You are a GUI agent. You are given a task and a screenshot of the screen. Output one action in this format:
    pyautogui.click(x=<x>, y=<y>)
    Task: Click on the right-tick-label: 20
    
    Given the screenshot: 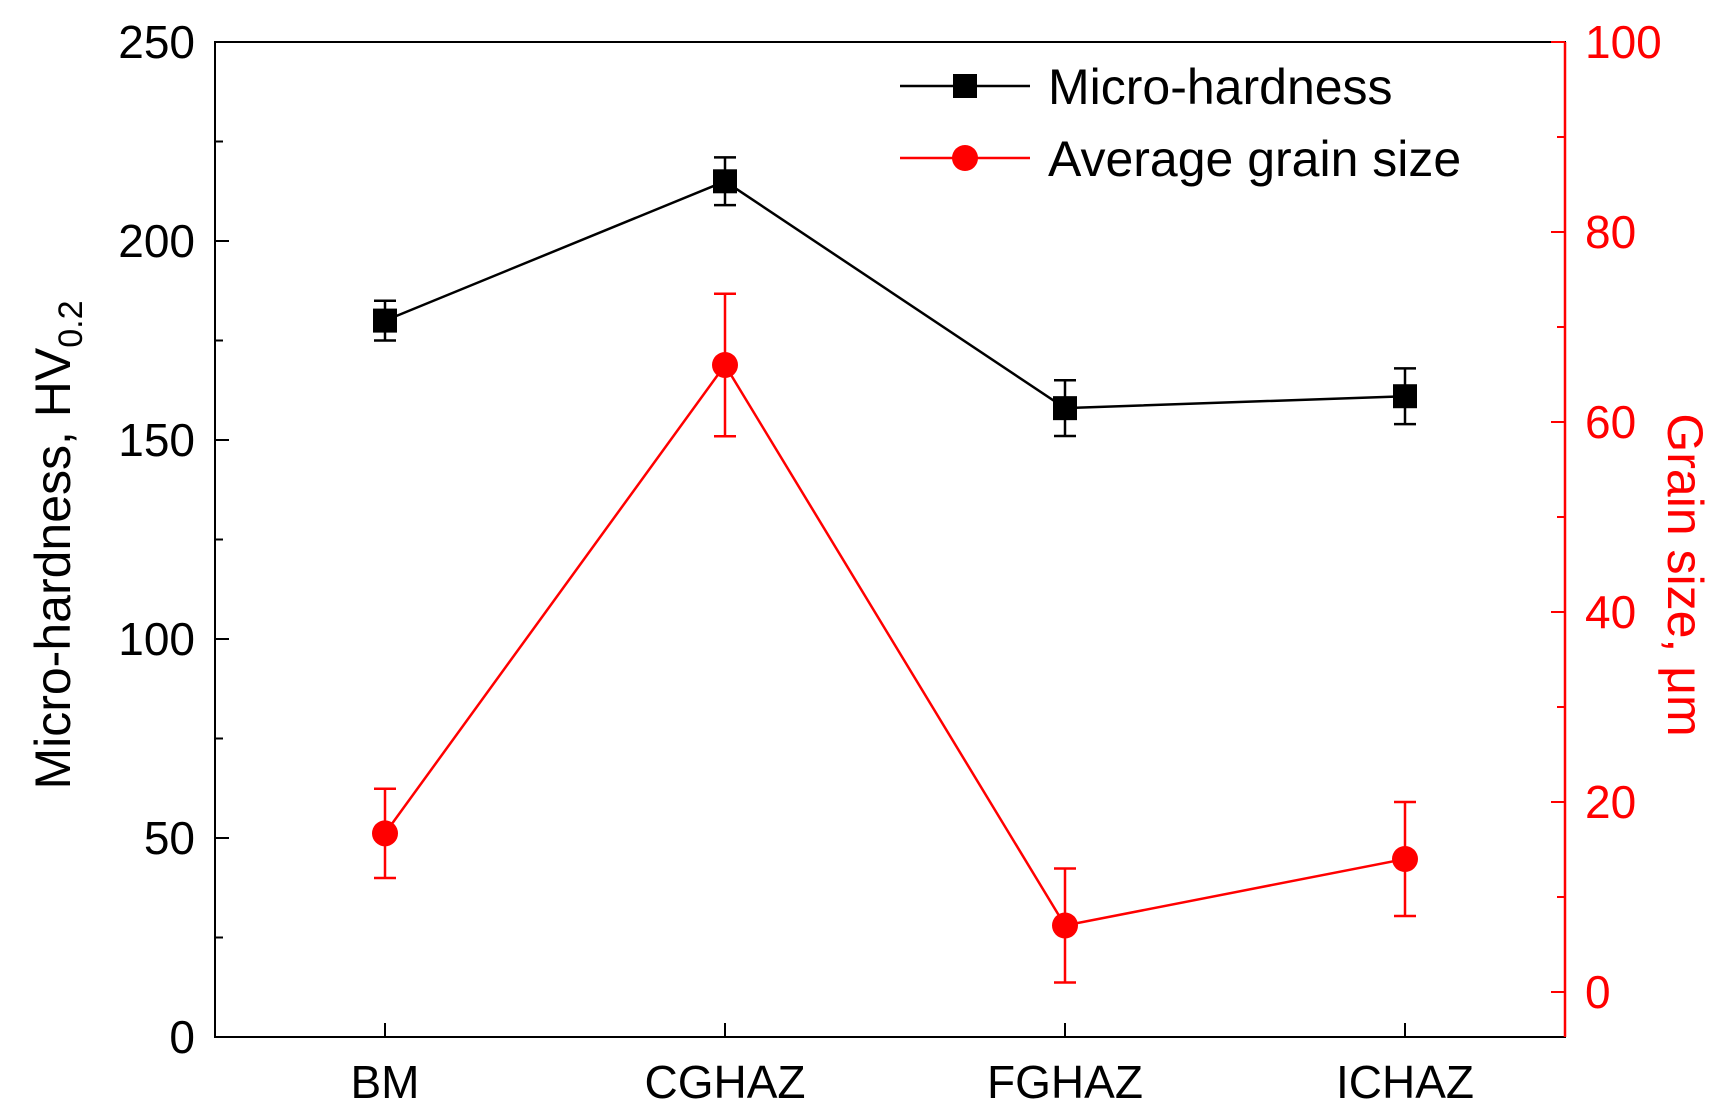 What is the action you would take?
    pyautogui.click(x=1610, y=802)
    